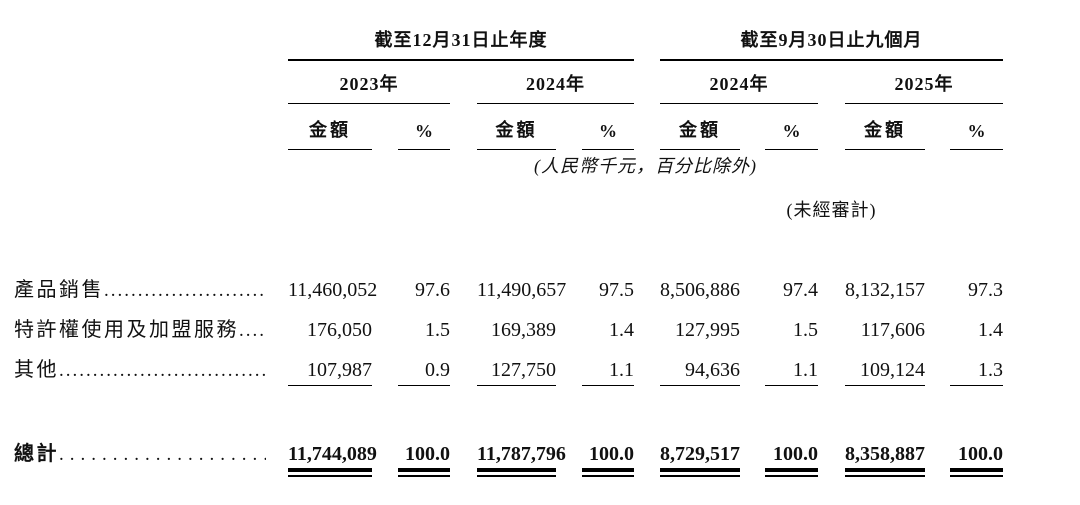  What do you see at coordinates (333, 290) in the screenshot?
I see `amount-cell: 11,460,052` at bounding box center [333, 290].